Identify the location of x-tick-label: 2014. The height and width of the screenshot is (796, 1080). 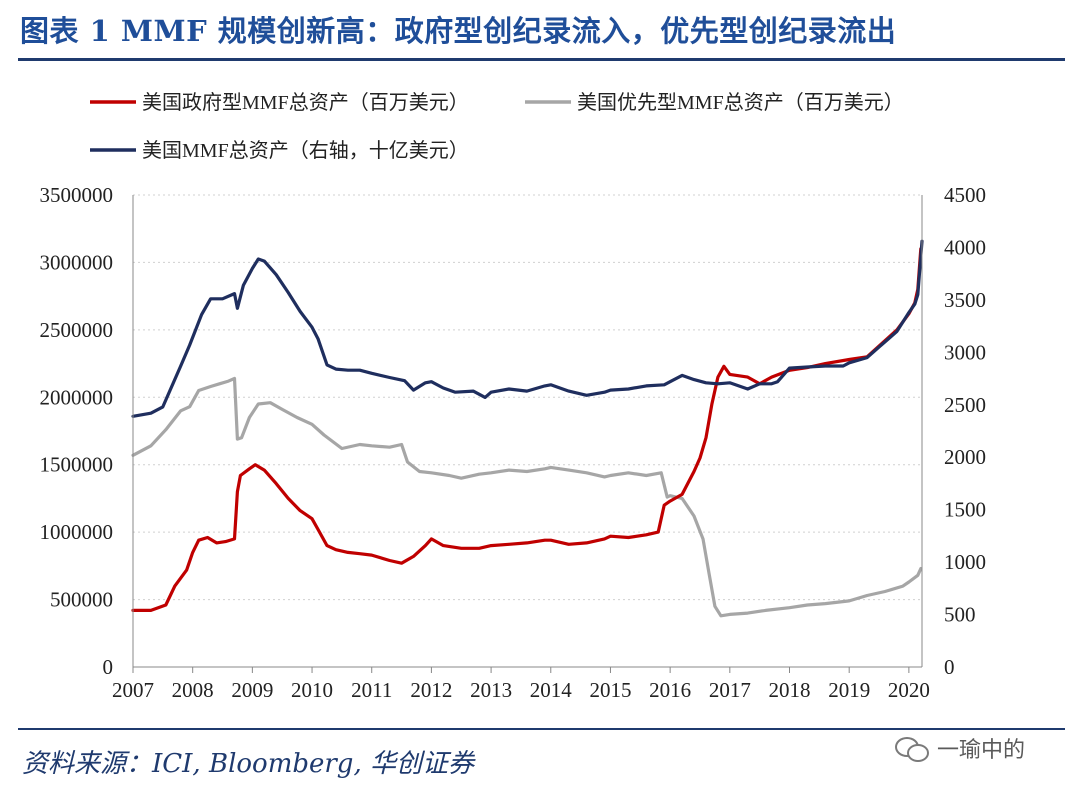
(551, 690).